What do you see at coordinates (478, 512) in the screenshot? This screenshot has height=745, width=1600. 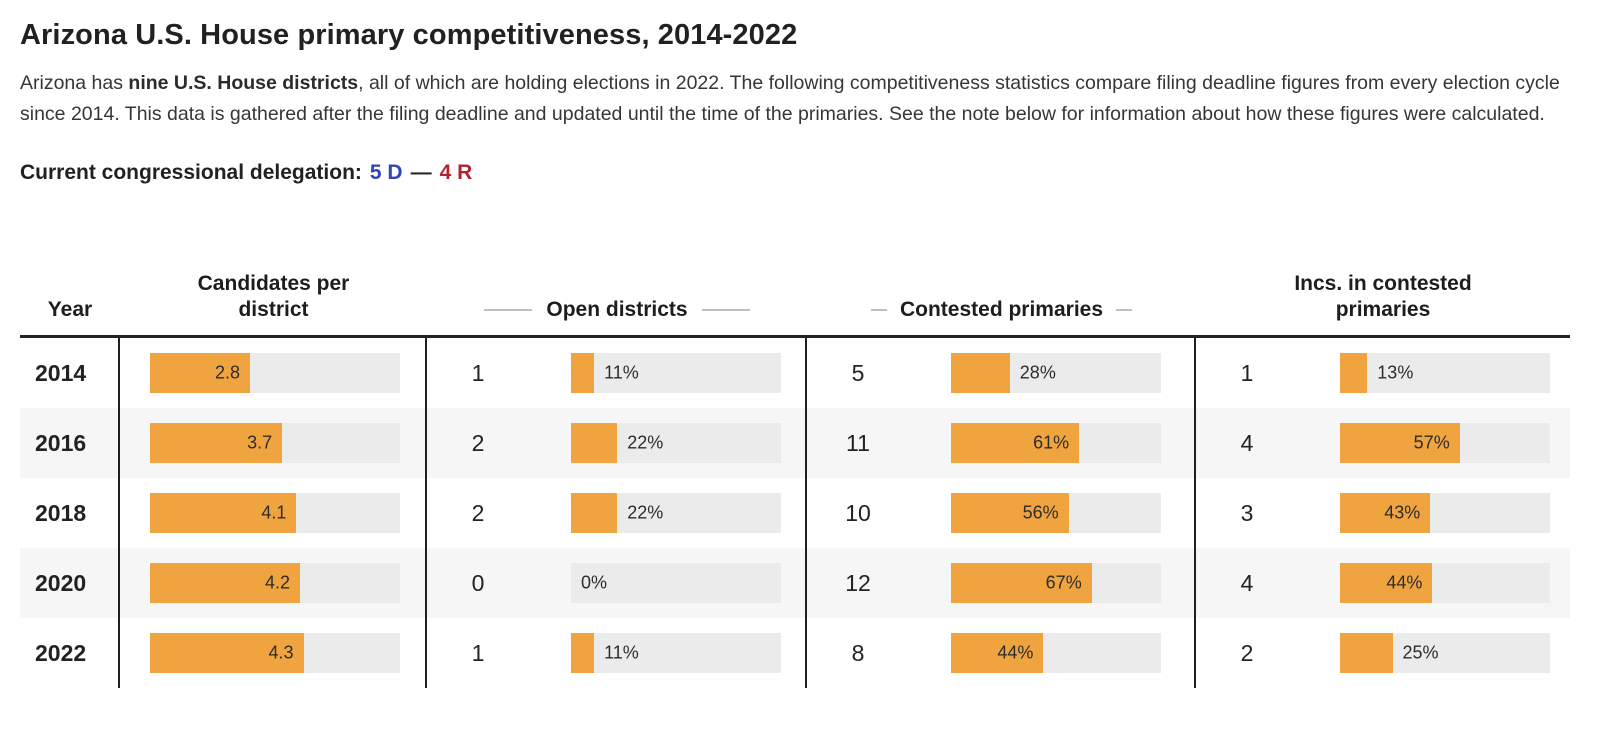 I see `open-districts-count: 2` at bounding box center [478, 512].